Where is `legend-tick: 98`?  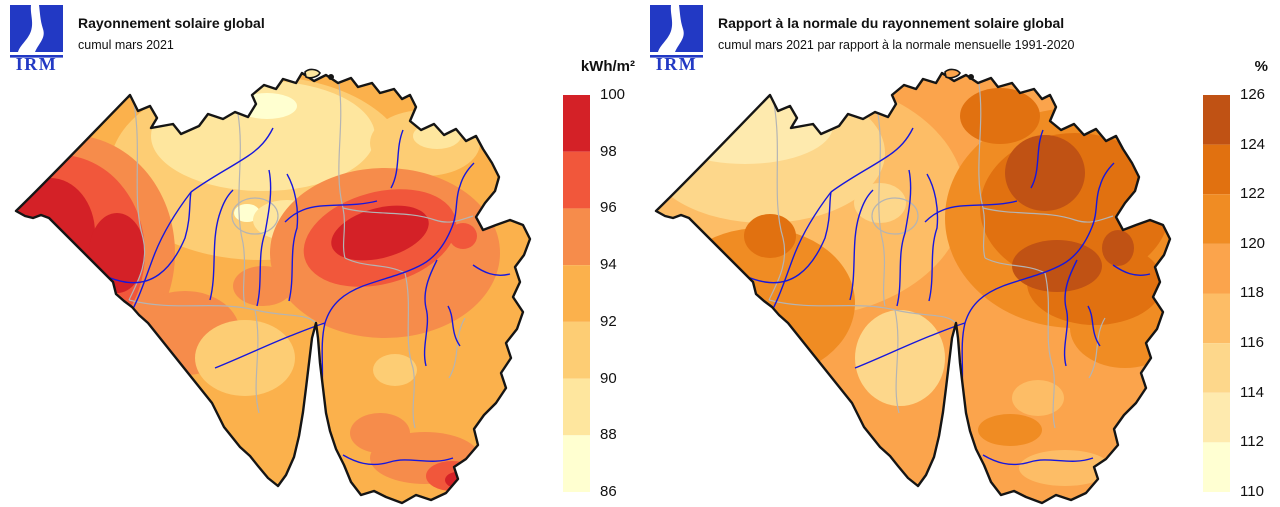 legend-tick: 98 is located at coordinates (608, 151).